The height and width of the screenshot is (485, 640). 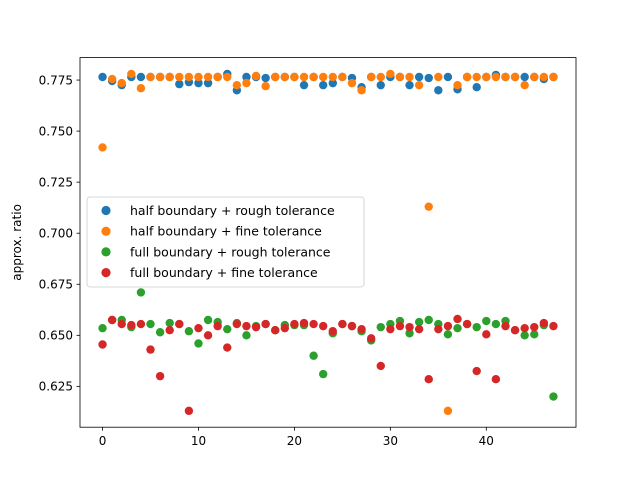 I want to click on y-tick-label: 0.700, so click(x=56, y=234).